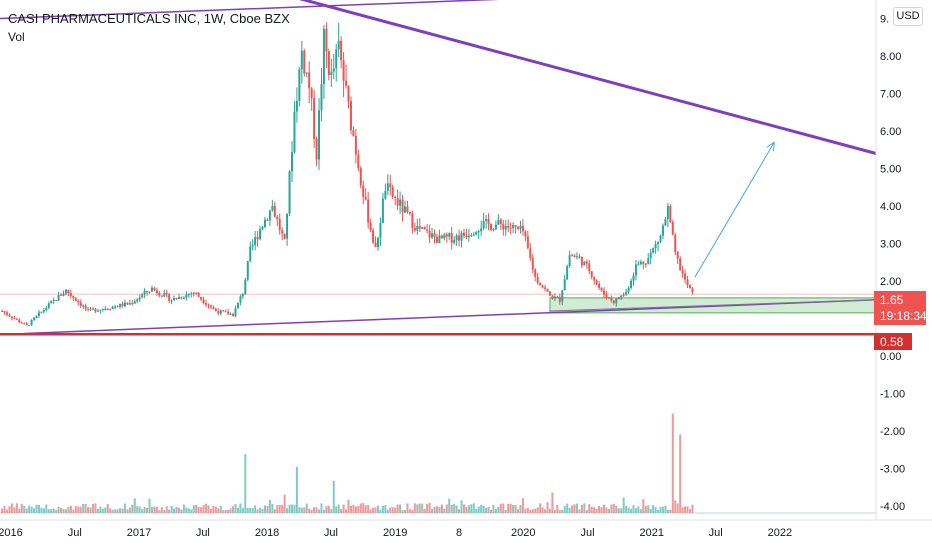  What do you see at coordinates (892, 507) in the screenshot?
I see `price-tick-label: -4.00` at bounding box center [892, 507].